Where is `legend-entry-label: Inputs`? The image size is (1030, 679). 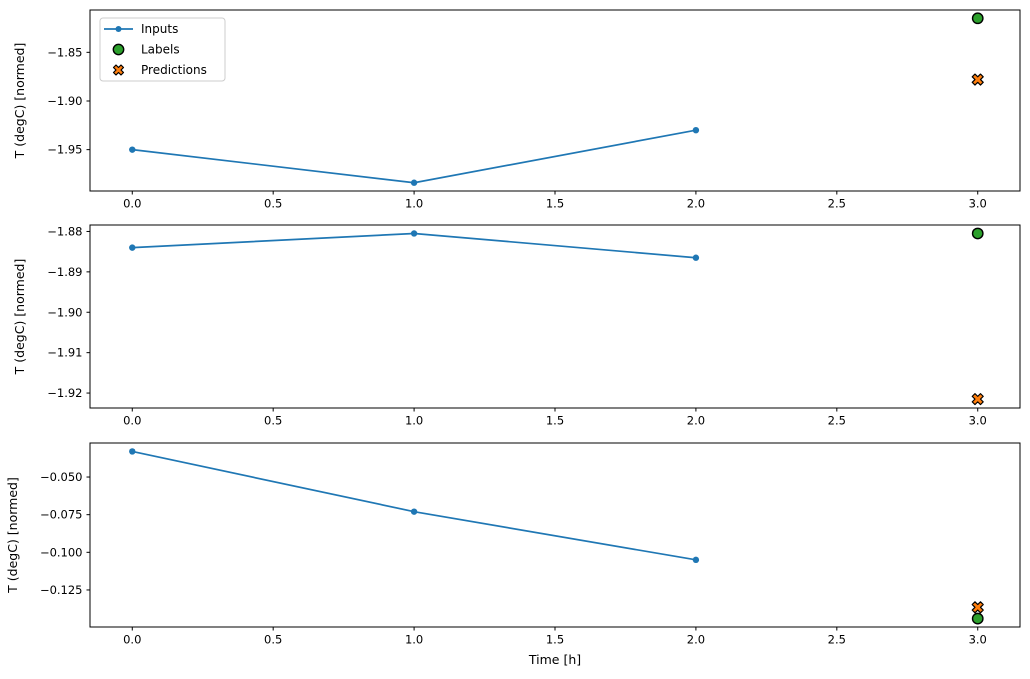
legend-entry-label: Inputs is located at coordinates (159, 29).